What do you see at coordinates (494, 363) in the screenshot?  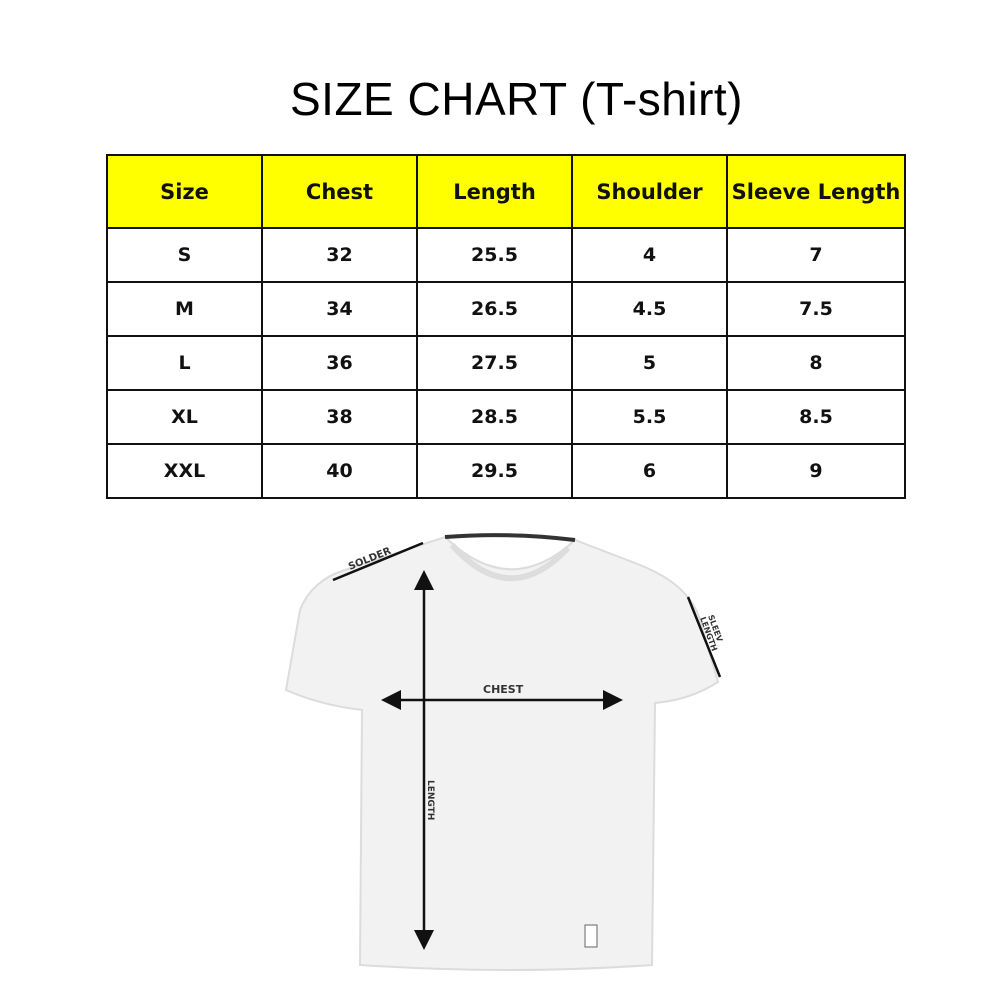 I see `cell-length: 27.5` at bounding box center [494, 363].